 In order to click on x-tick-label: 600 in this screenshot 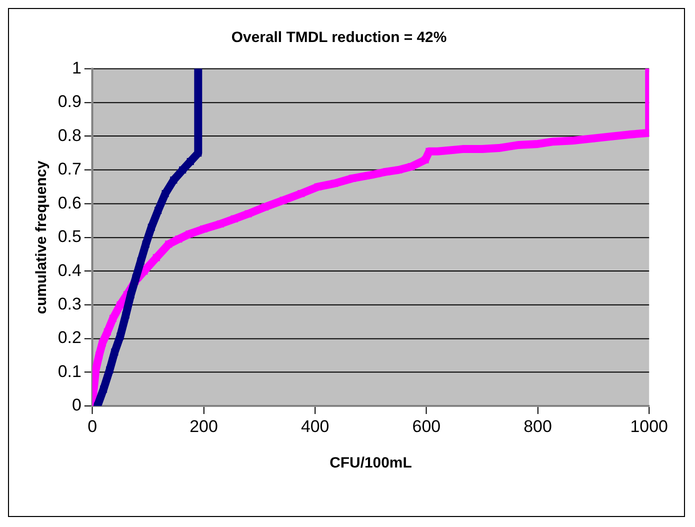, I will do `click(426, 426)`.